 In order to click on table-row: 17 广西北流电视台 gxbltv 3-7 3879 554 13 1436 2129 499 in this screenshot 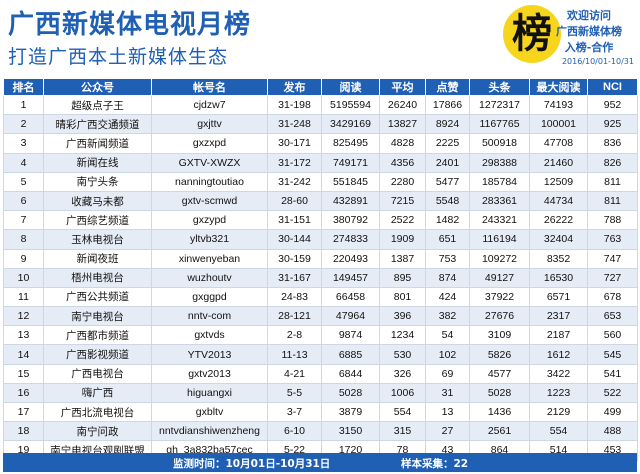, I will do `click(320, 412)`.